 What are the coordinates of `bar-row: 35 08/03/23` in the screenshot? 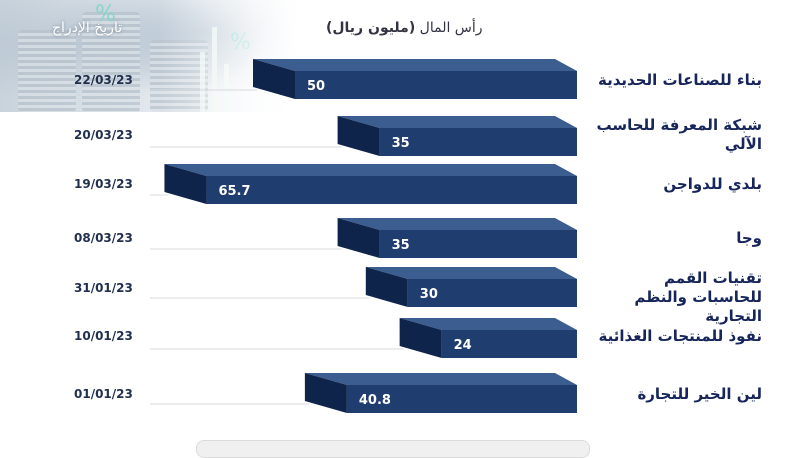 It's located at (325, 238).